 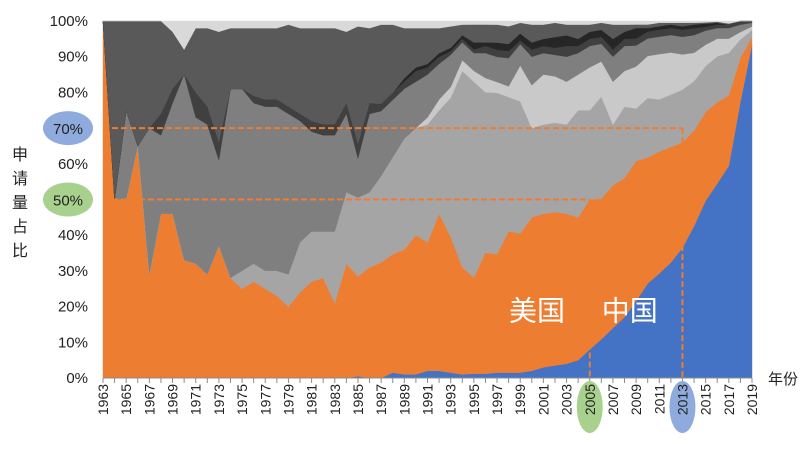 I want to click on year-highlight-2013, so click(x=682, y=407).